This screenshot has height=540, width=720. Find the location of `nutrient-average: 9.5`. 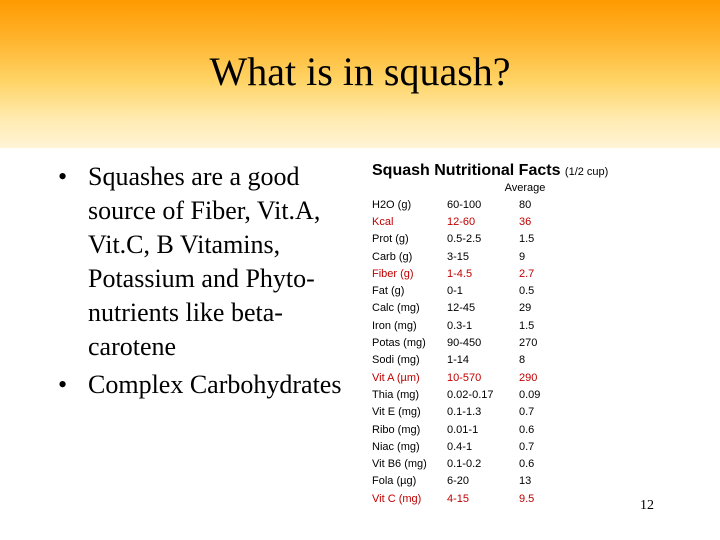

nutrient-average: 9.5 is located at coordinates (527, 498).